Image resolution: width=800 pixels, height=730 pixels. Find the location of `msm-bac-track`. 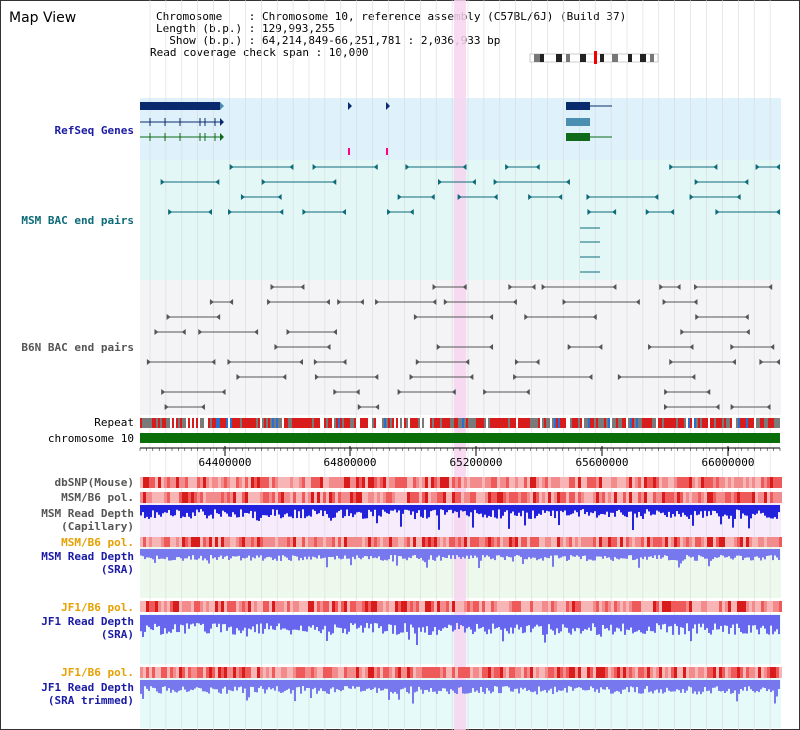

msm-bac-track is located at coordinates (470, 218).